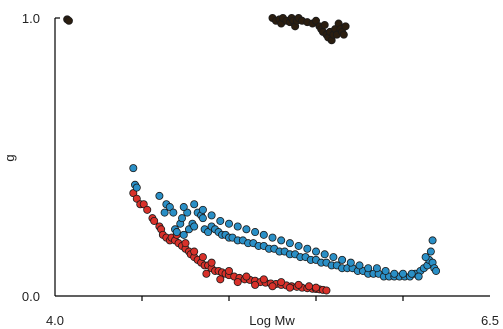 The height and width of the screenshot is (329, 503). What do you see at coordinates (272, 298) in the screenshot?
I see `x-ticks` at bounding box center [272, 298].